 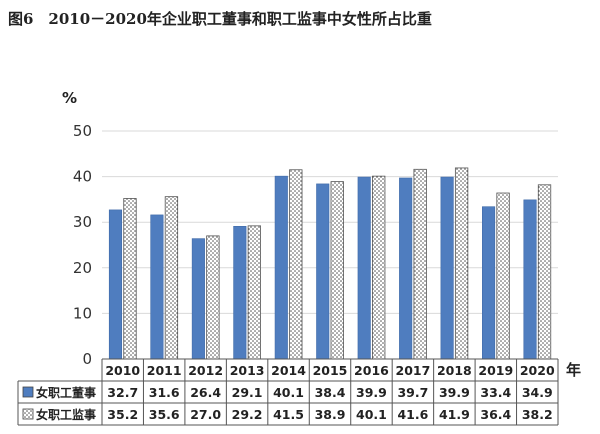 I want to click on legend-label-director: 女职工董事, so click(x=66, y=392).